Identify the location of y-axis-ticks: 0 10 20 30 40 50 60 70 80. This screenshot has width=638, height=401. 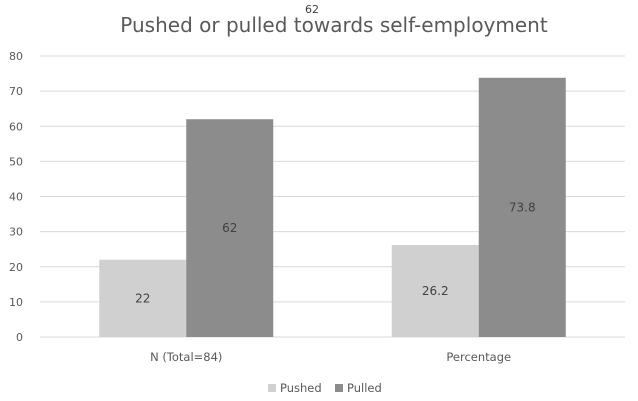
(16, 197).